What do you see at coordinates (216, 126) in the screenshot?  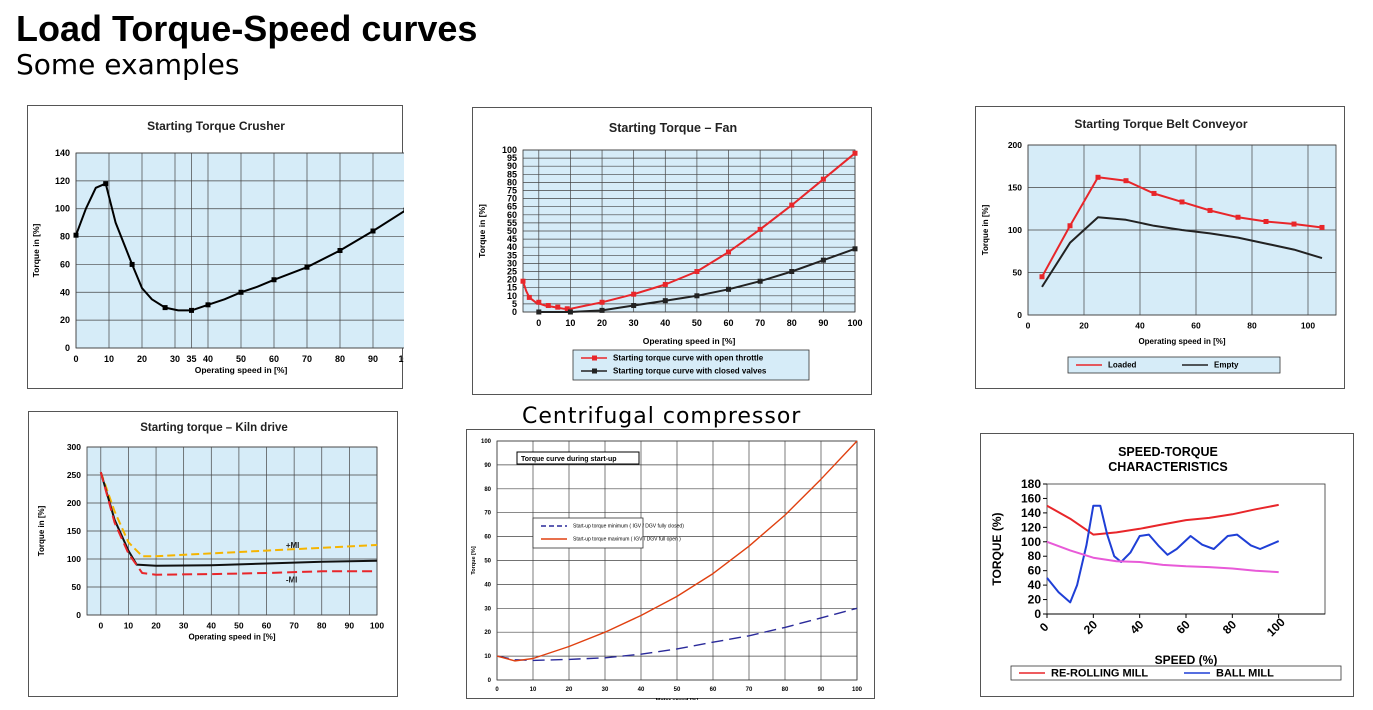 I see `chart-title: Starting Torque Crusher` at bounding box center [216, 126].